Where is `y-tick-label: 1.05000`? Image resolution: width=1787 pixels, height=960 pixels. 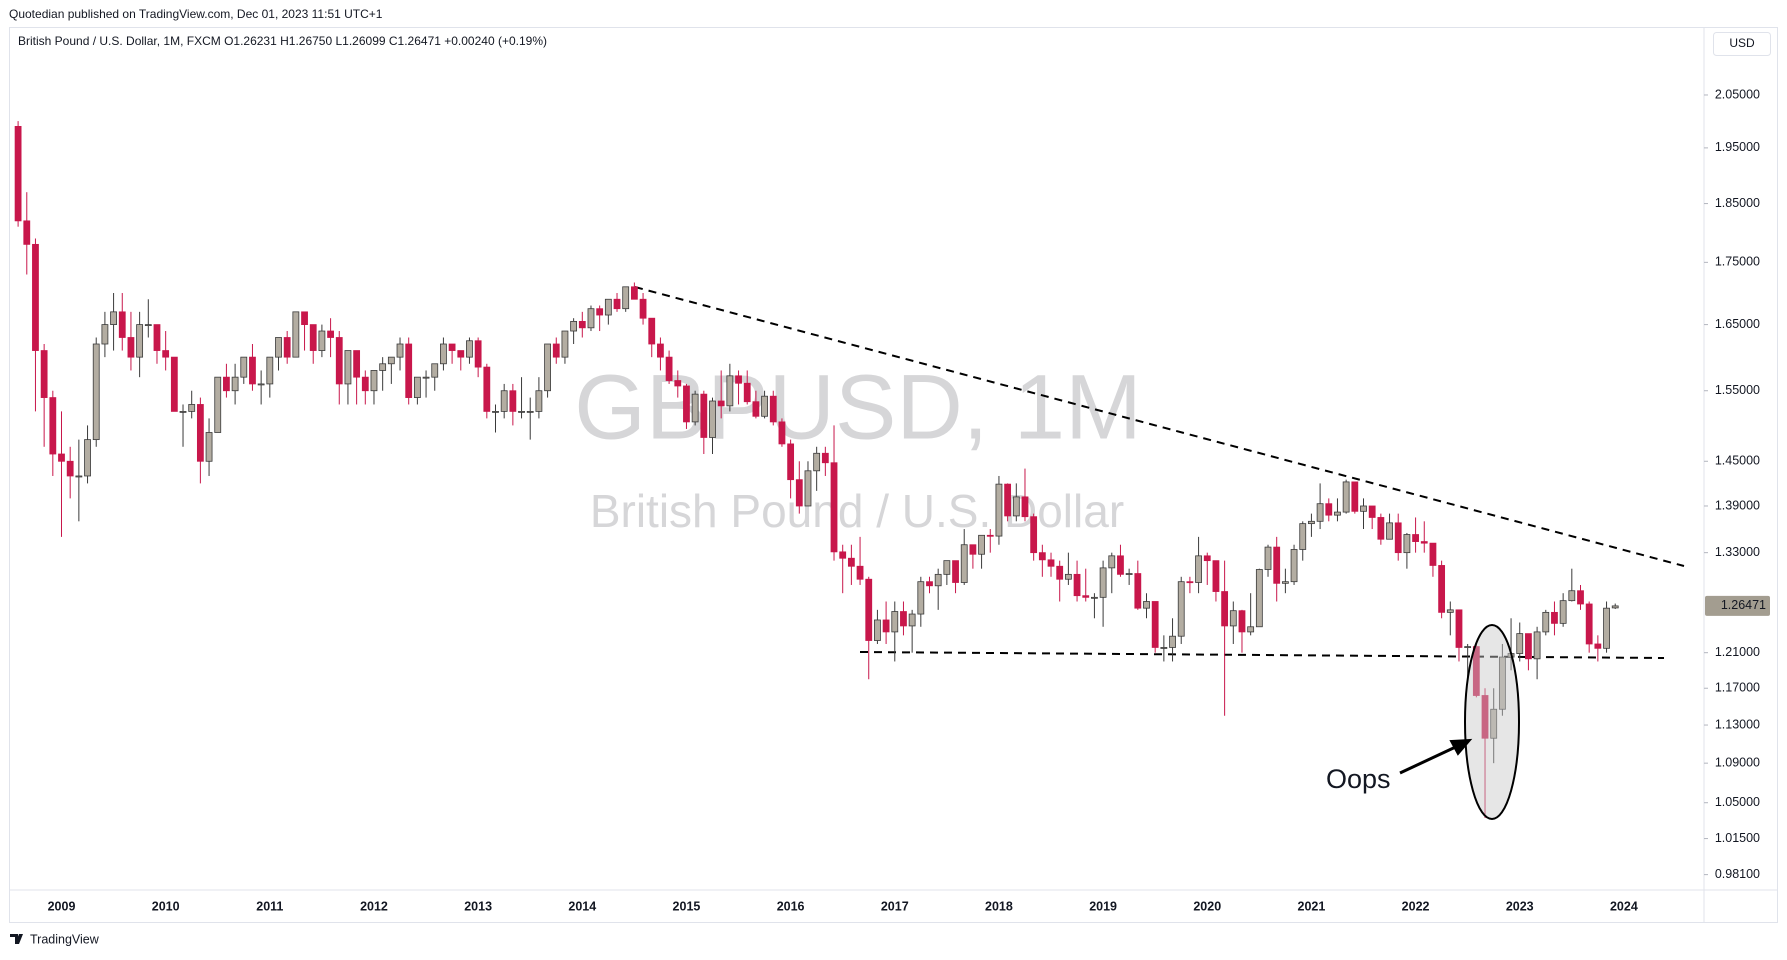
y-tick-label: 1.05000 is located at coordinates (1737, 802).